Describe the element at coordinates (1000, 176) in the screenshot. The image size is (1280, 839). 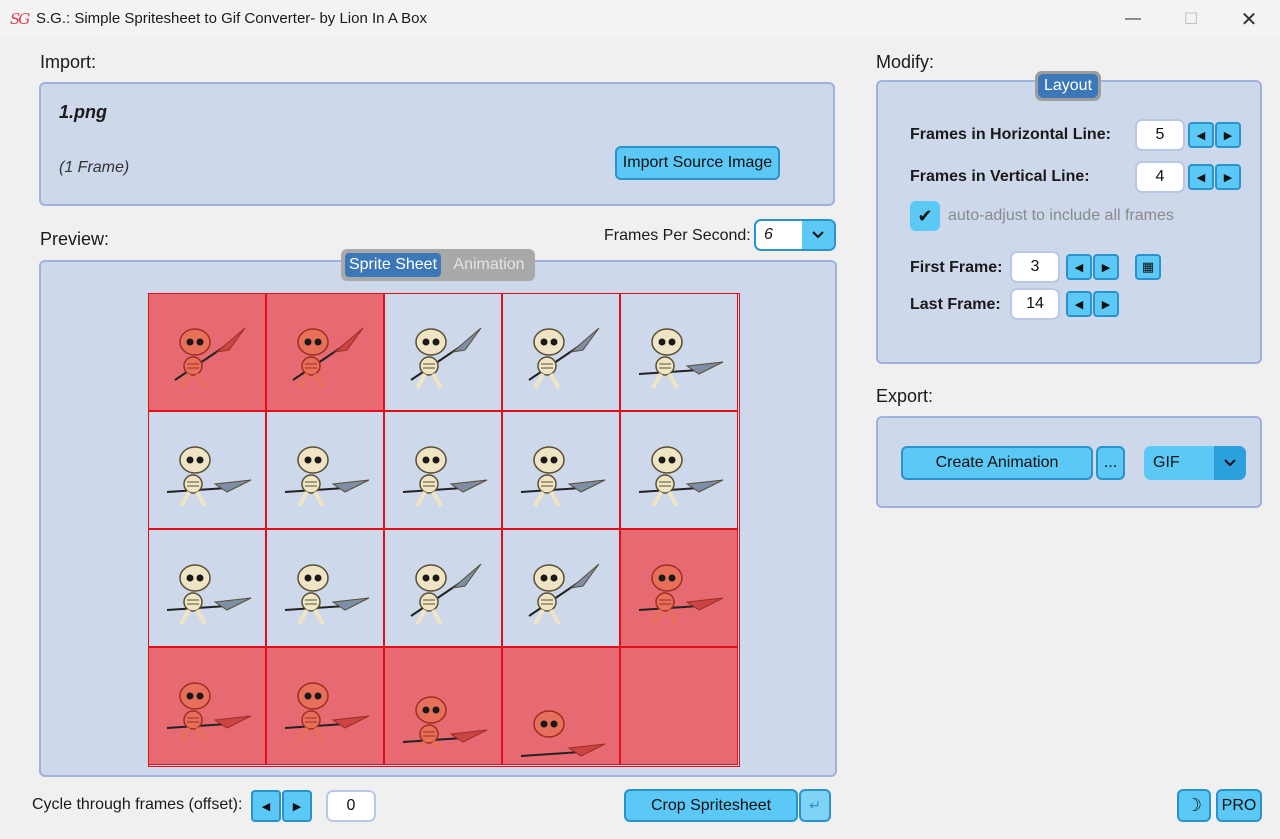
I see `vertical-frames-label: Frames in Vertical Line:` at that location.